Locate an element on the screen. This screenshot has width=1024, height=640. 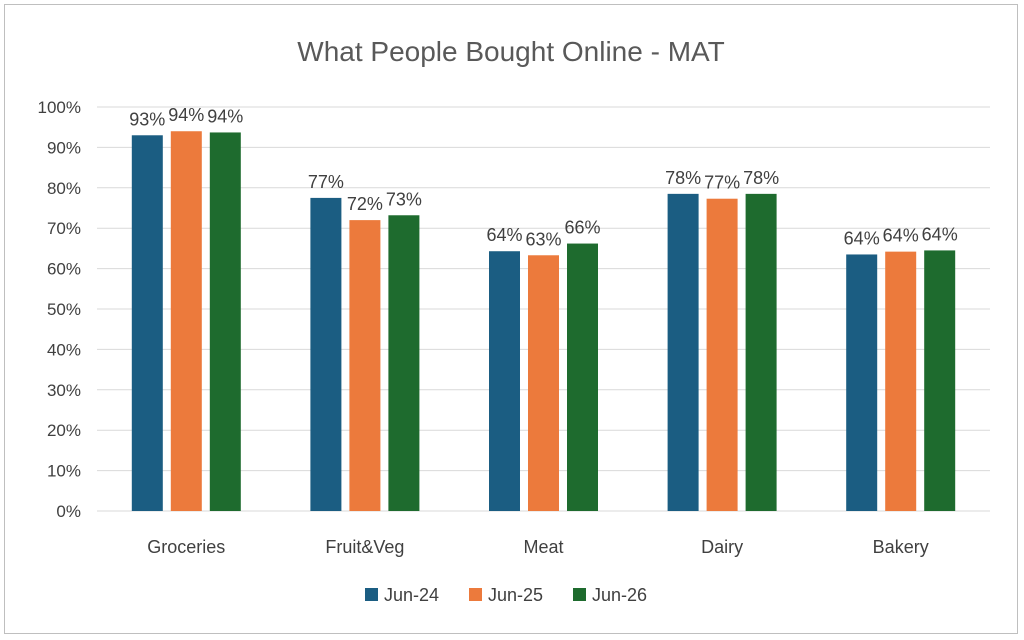
data-label: 72% is located at coordinates (365, 204).